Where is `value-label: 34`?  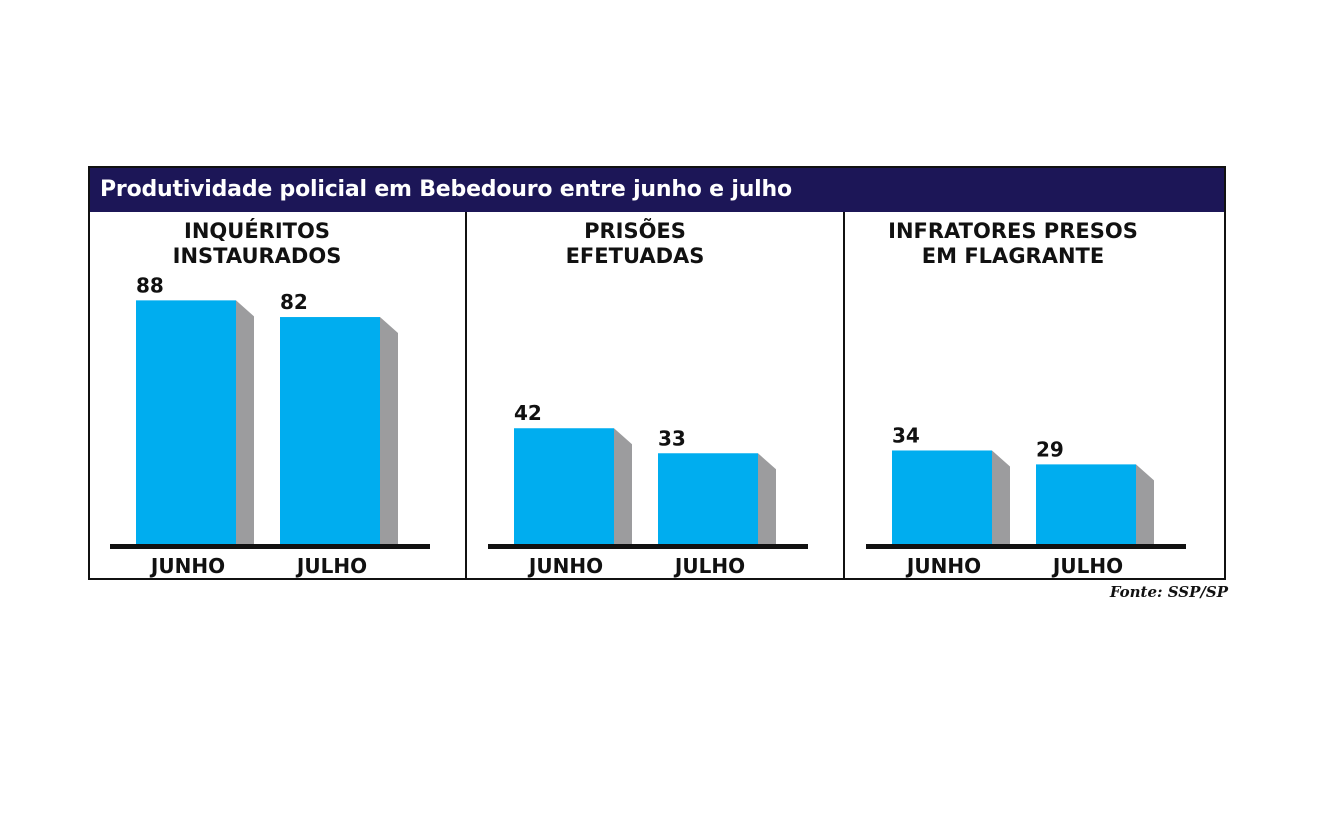 value-label: 34 is located at coordinates (906, 435).